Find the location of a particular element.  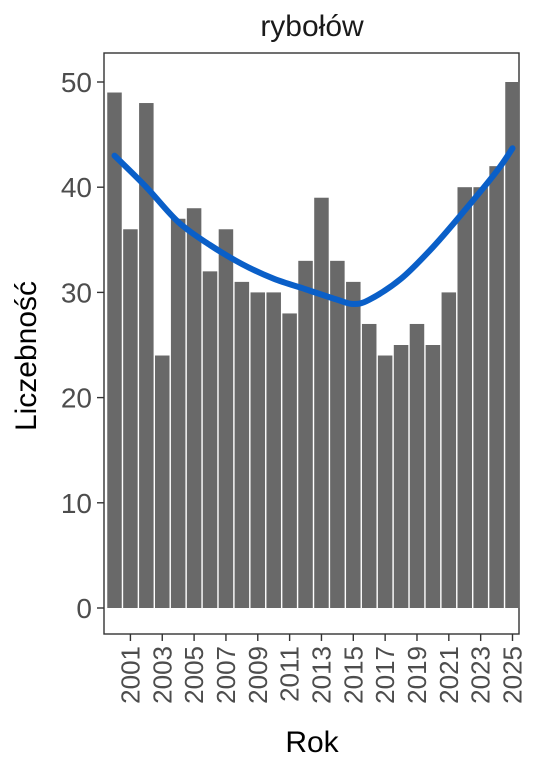

bar-2019 is located at coordinates (417, 465).